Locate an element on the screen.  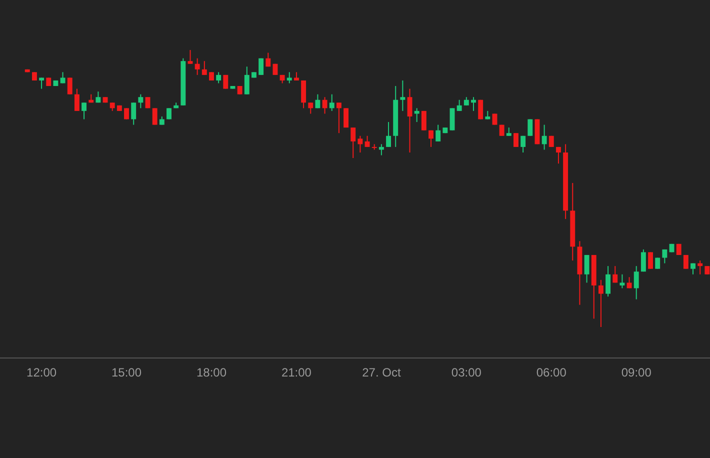
x-tick-label: 06:00 is located at coordinates (551, 373).